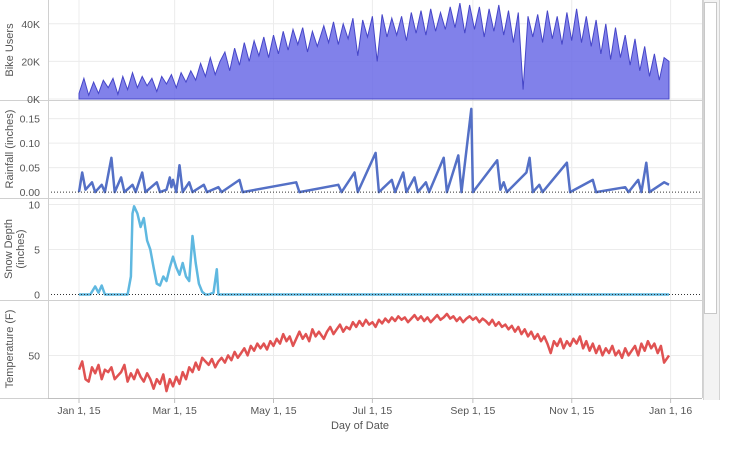  Describe the element at coordinates (10, 50) in the screenshot. I see `y-axis-title: Bike Users` at that location.